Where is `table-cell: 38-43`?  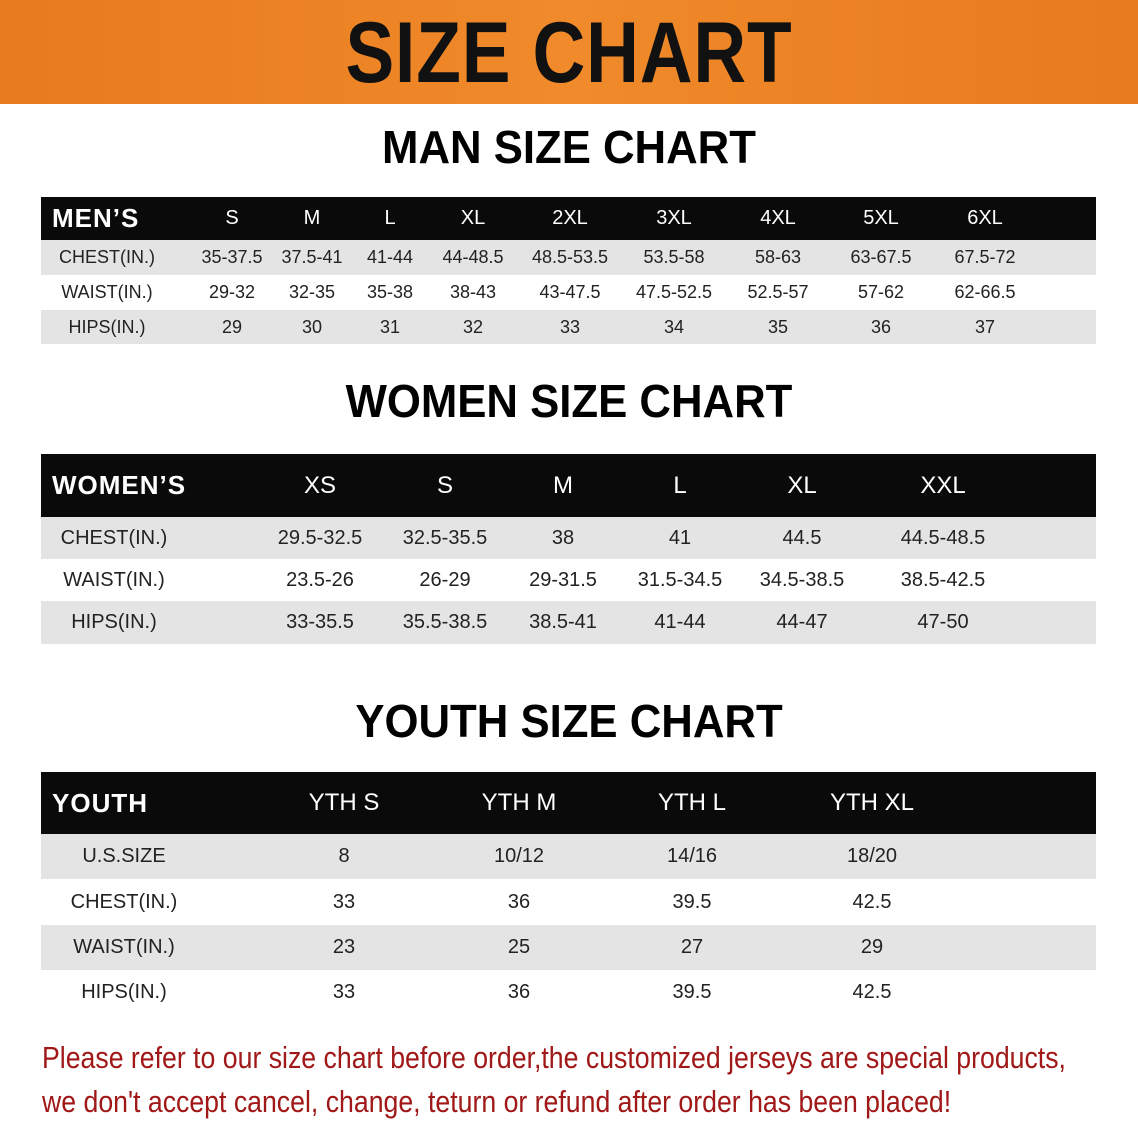
table-cell: 38-43 is located at coordinates (473, 292).